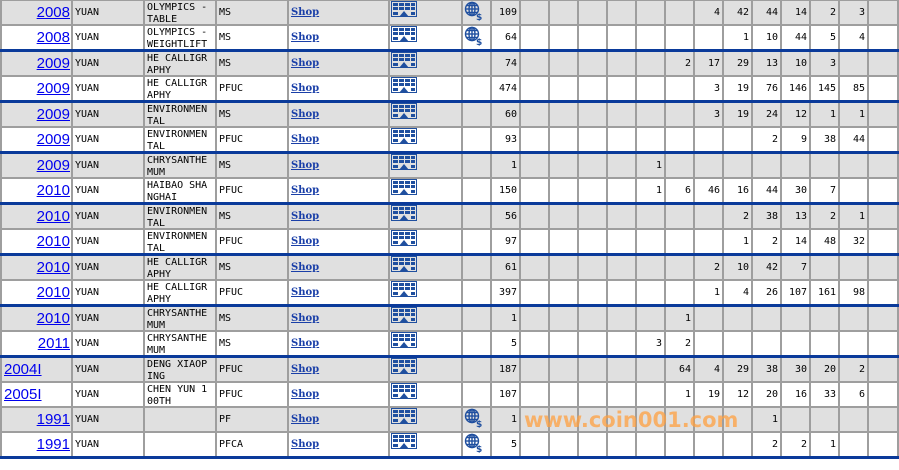 The image size is (899, 470). Describe the element at coordinates (766, 419) in the screenshot. I see `grade-count-cell: 1` at that location.